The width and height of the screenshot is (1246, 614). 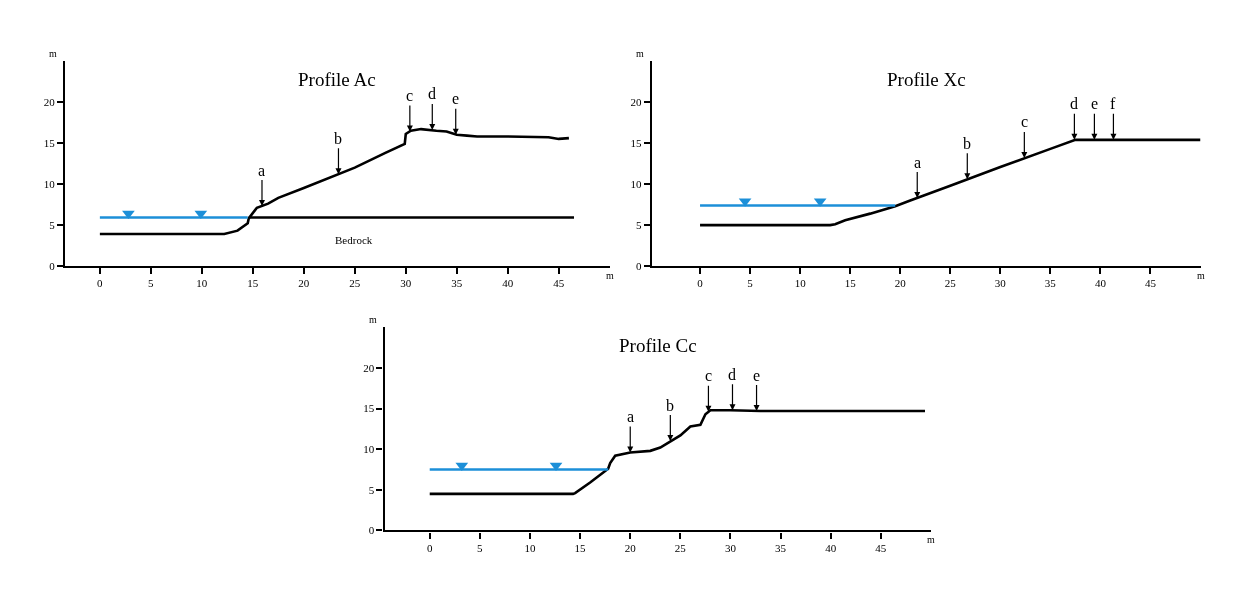 I want to click on annotation: f, so click(x=1113, y=103).